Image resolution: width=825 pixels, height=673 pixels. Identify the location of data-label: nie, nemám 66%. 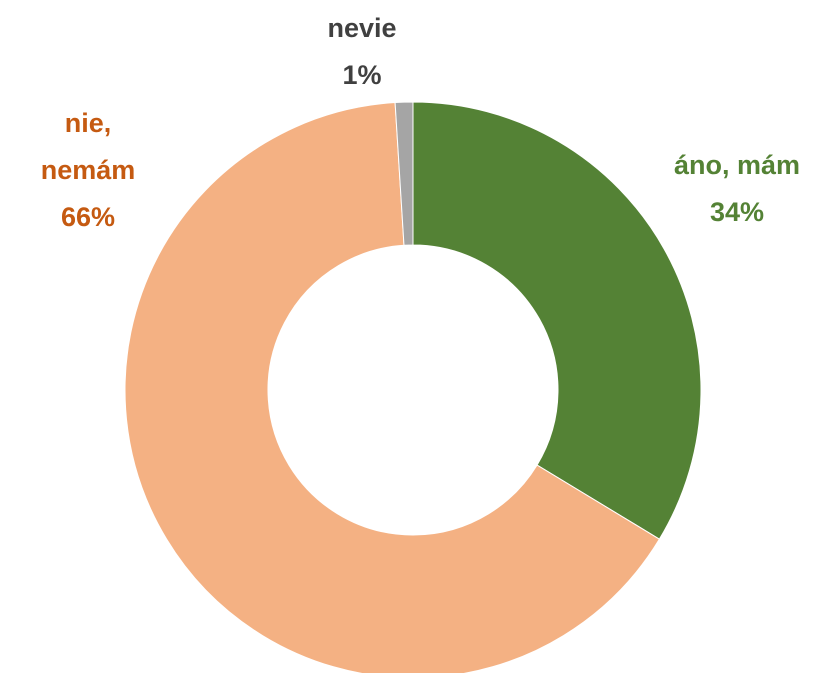
(88, 170).